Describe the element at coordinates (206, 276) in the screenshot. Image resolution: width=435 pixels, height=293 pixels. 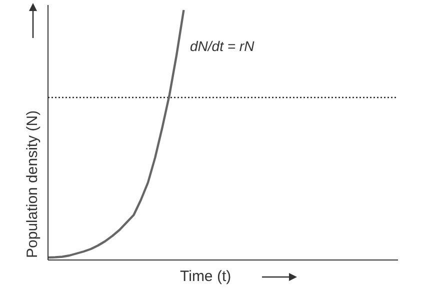
I see `x-axis-title: Time (t)` at that location.